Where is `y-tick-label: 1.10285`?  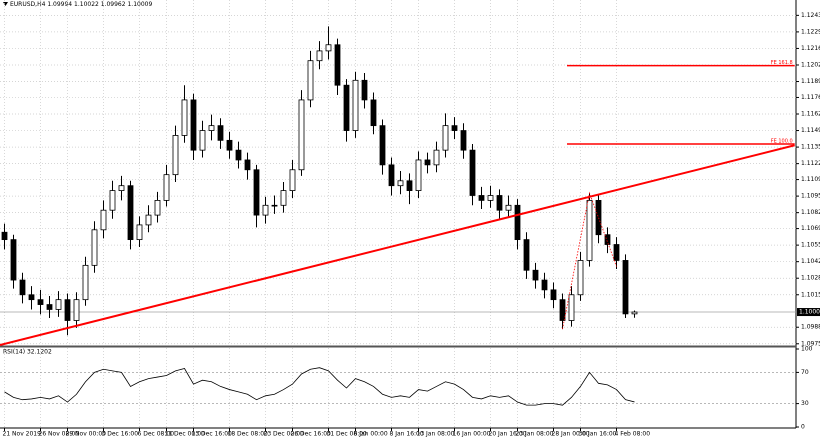
y-tick-label: 1.10285 is located at coordinates (810, 278).